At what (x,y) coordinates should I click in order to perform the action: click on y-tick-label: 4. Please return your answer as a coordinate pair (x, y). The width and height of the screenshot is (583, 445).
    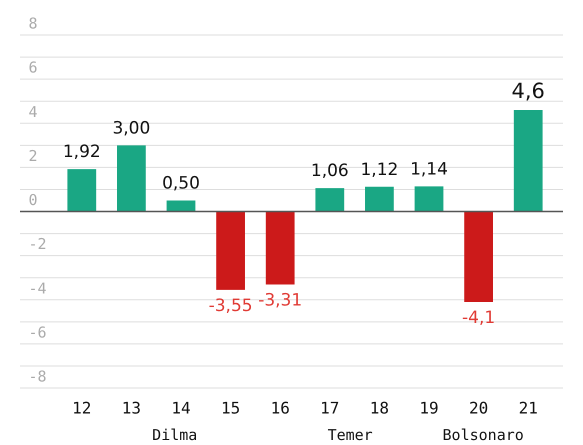
    Looking at the image, I should click on (33, 111).